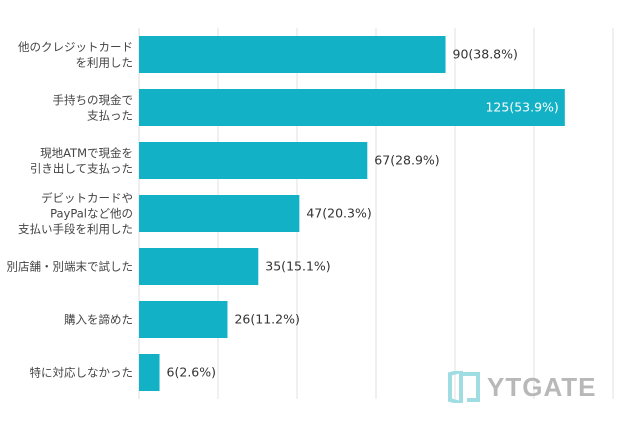 The height and width of the screenshot is (427, 640). Describe the element at coordinates (91, 214) in the screenshot. I see `category-label: PayPalなど他の` at that location.